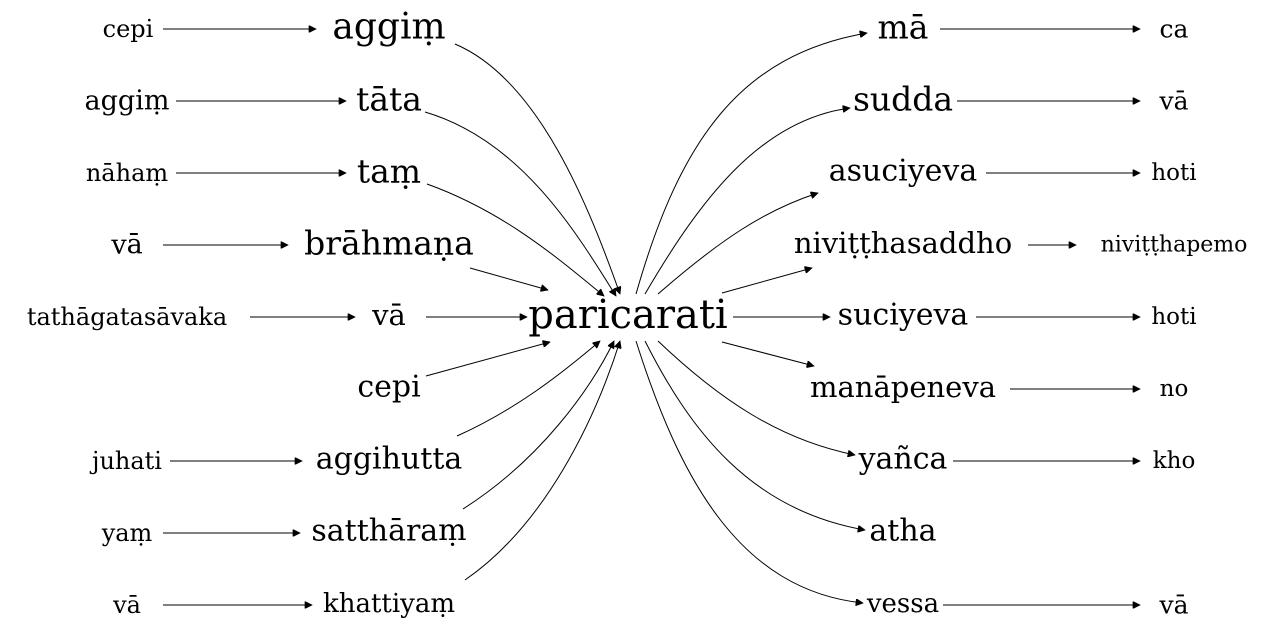  I want to click on node-atha: atha, so click(902, 531).